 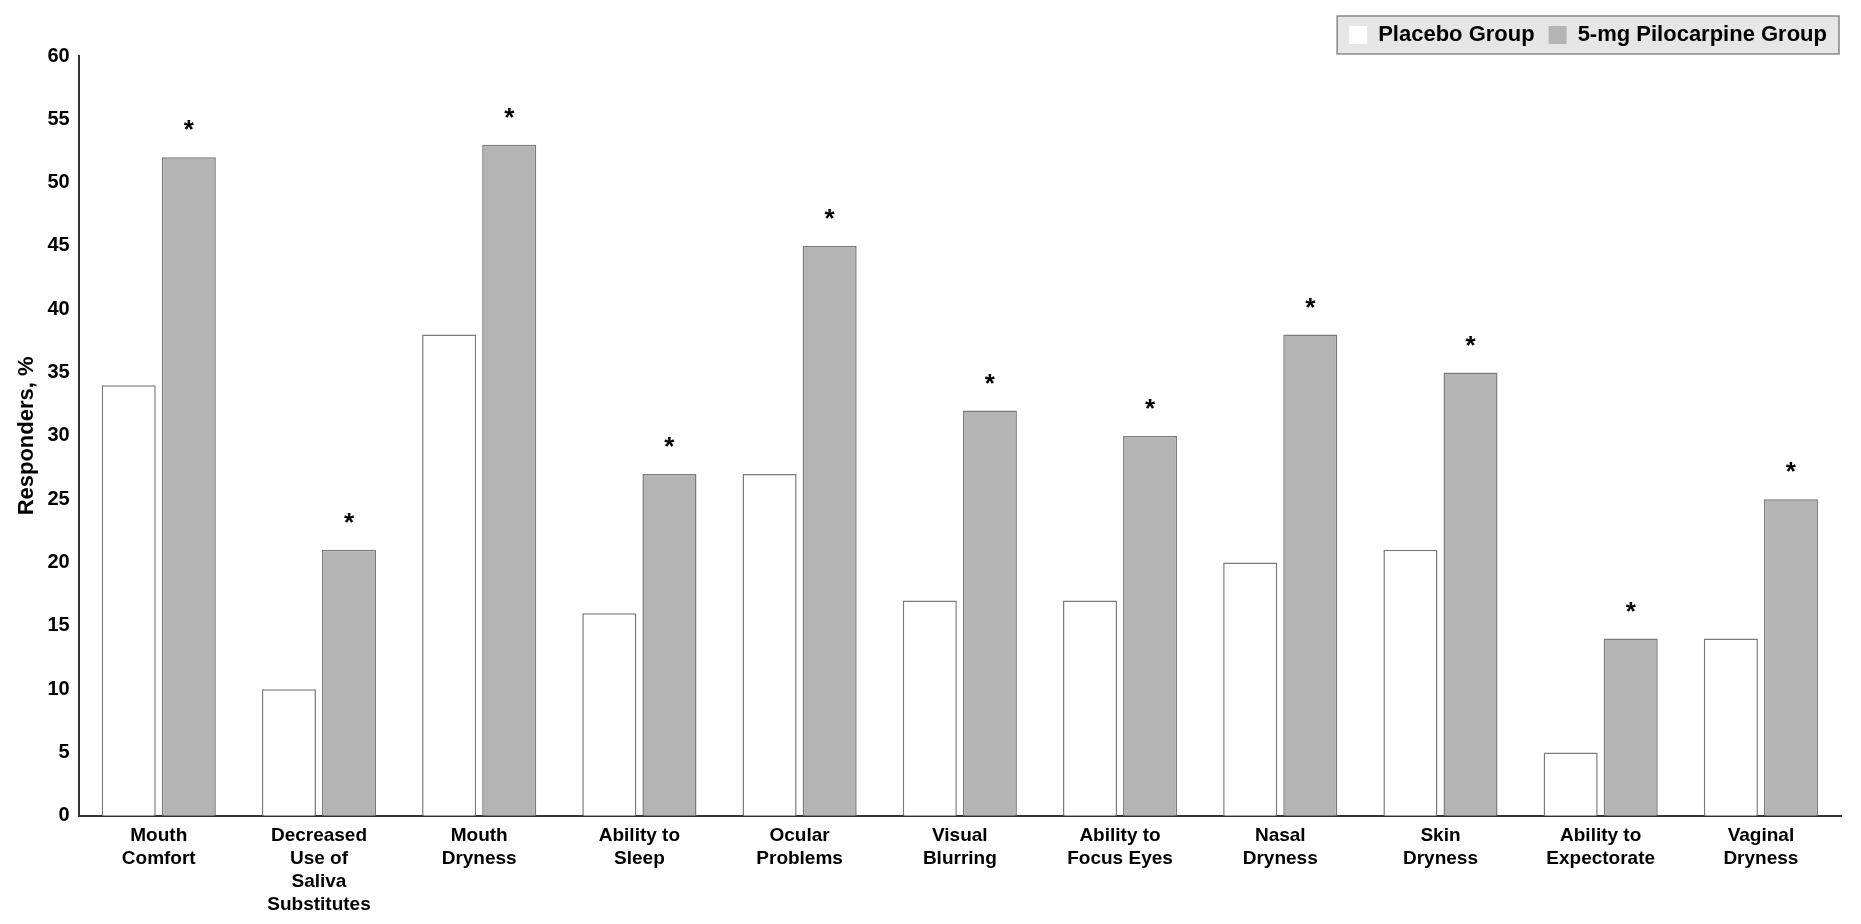 I want to click on y-tick-label: 55, so click(x=58, y=117).